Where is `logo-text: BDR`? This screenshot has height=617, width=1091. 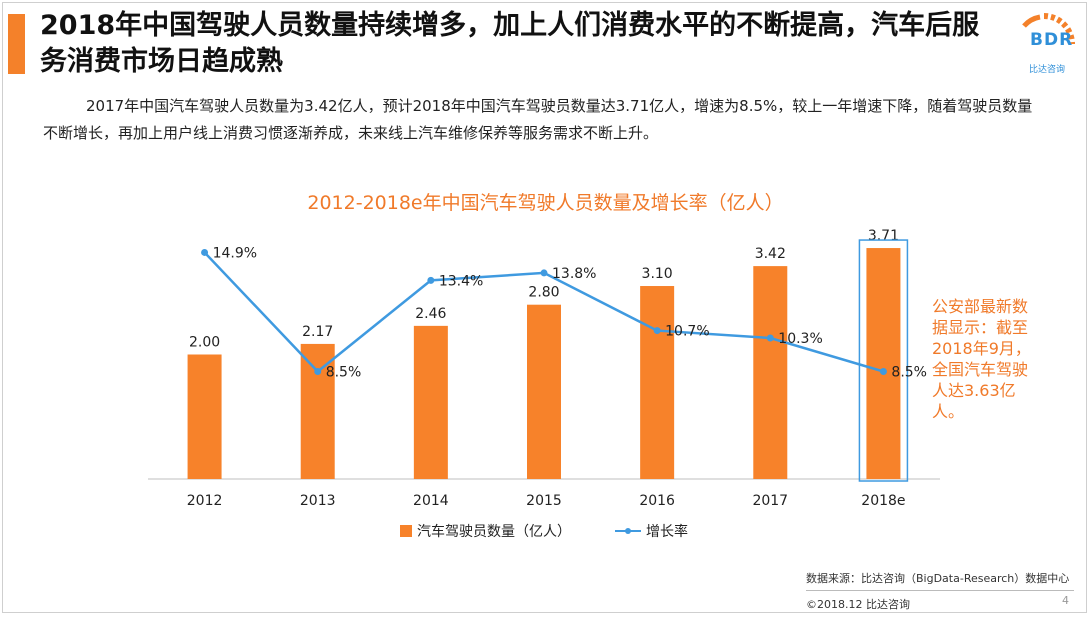
logo-text: BDR is located at coordinates (1052, 40).